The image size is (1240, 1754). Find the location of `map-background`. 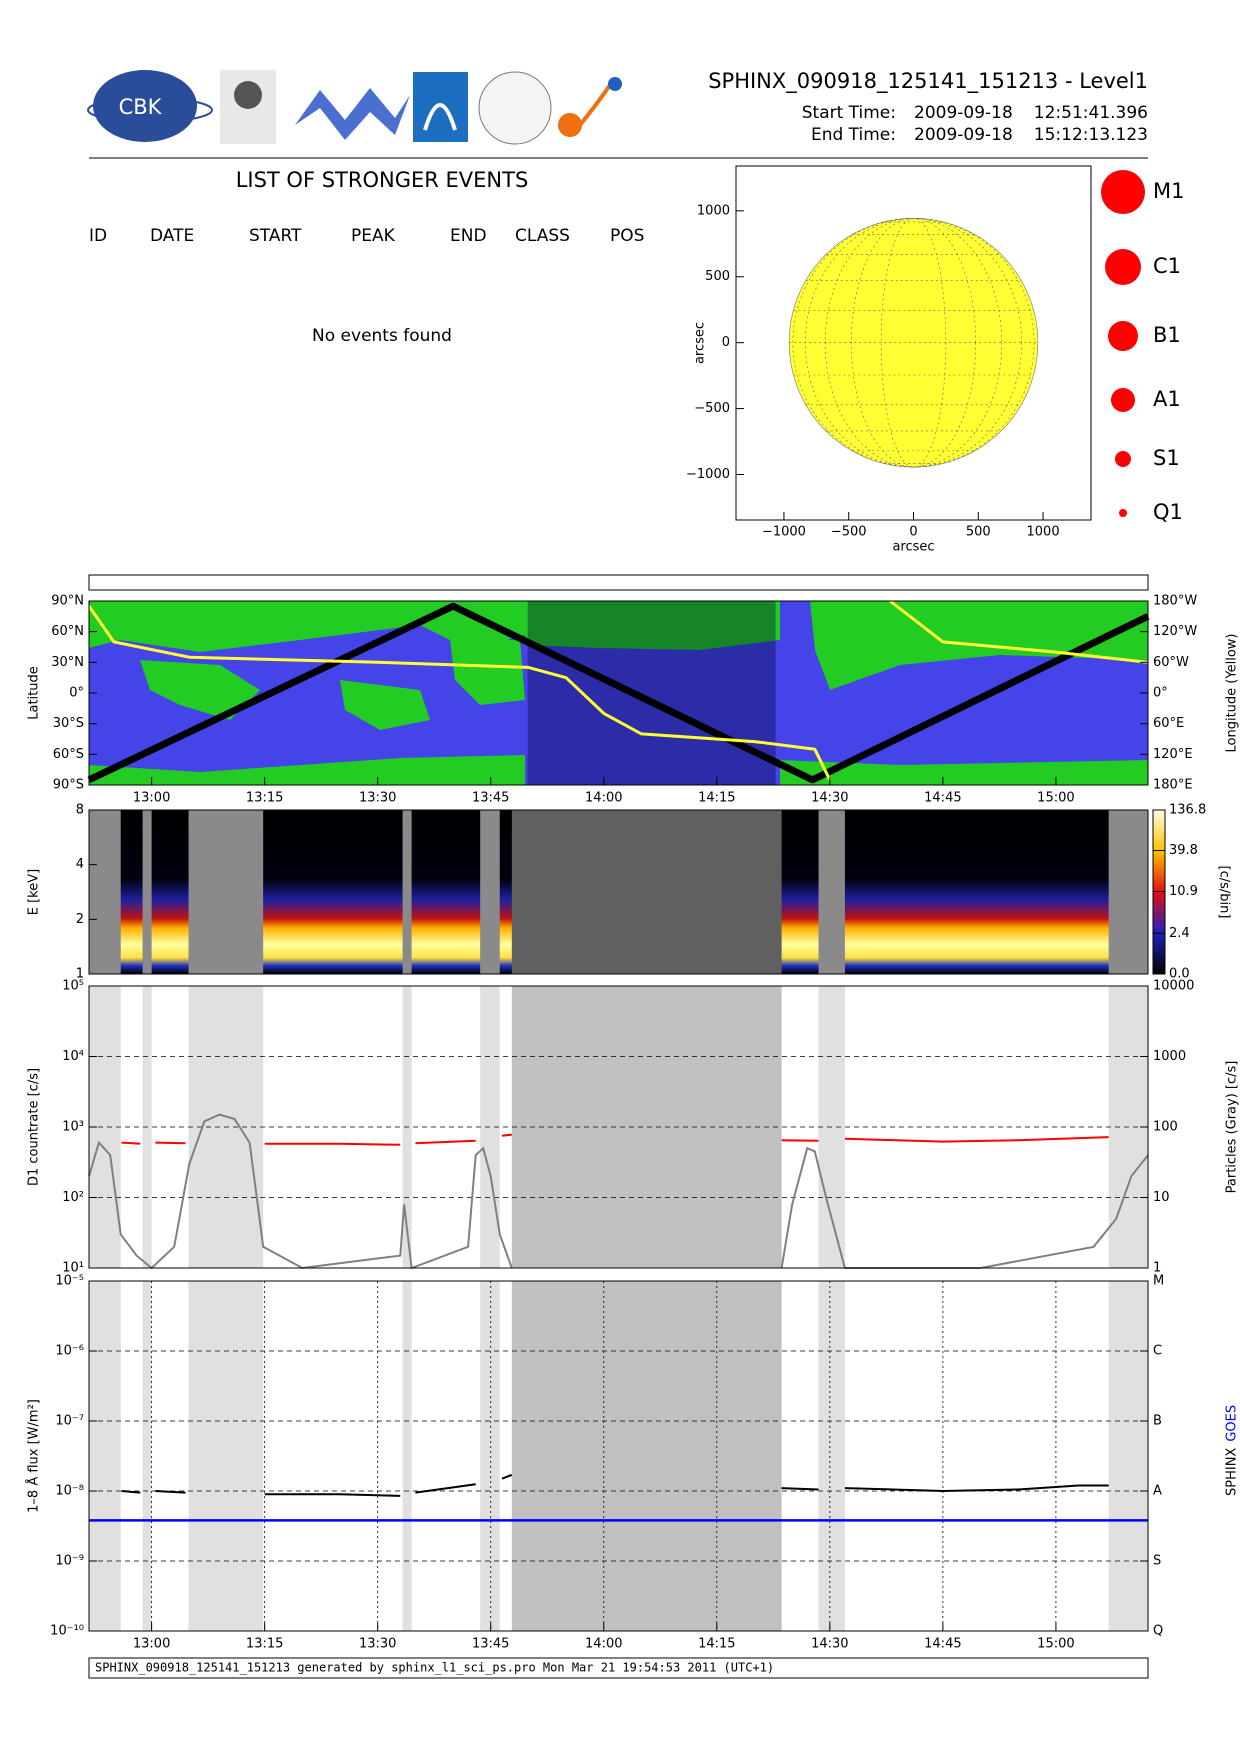

map-background is located at coordinates (618, 693).